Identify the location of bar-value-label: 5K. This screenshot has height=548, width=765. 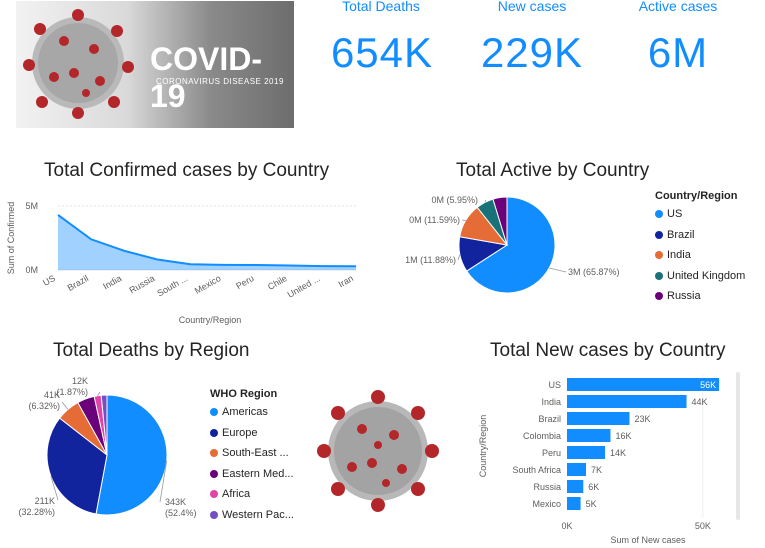
(591, 504).